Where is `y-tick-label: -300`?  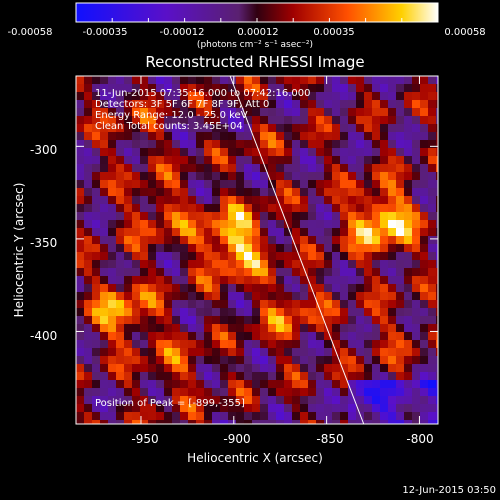
y-tick-label: -300 is located at coordinates (44, 150).